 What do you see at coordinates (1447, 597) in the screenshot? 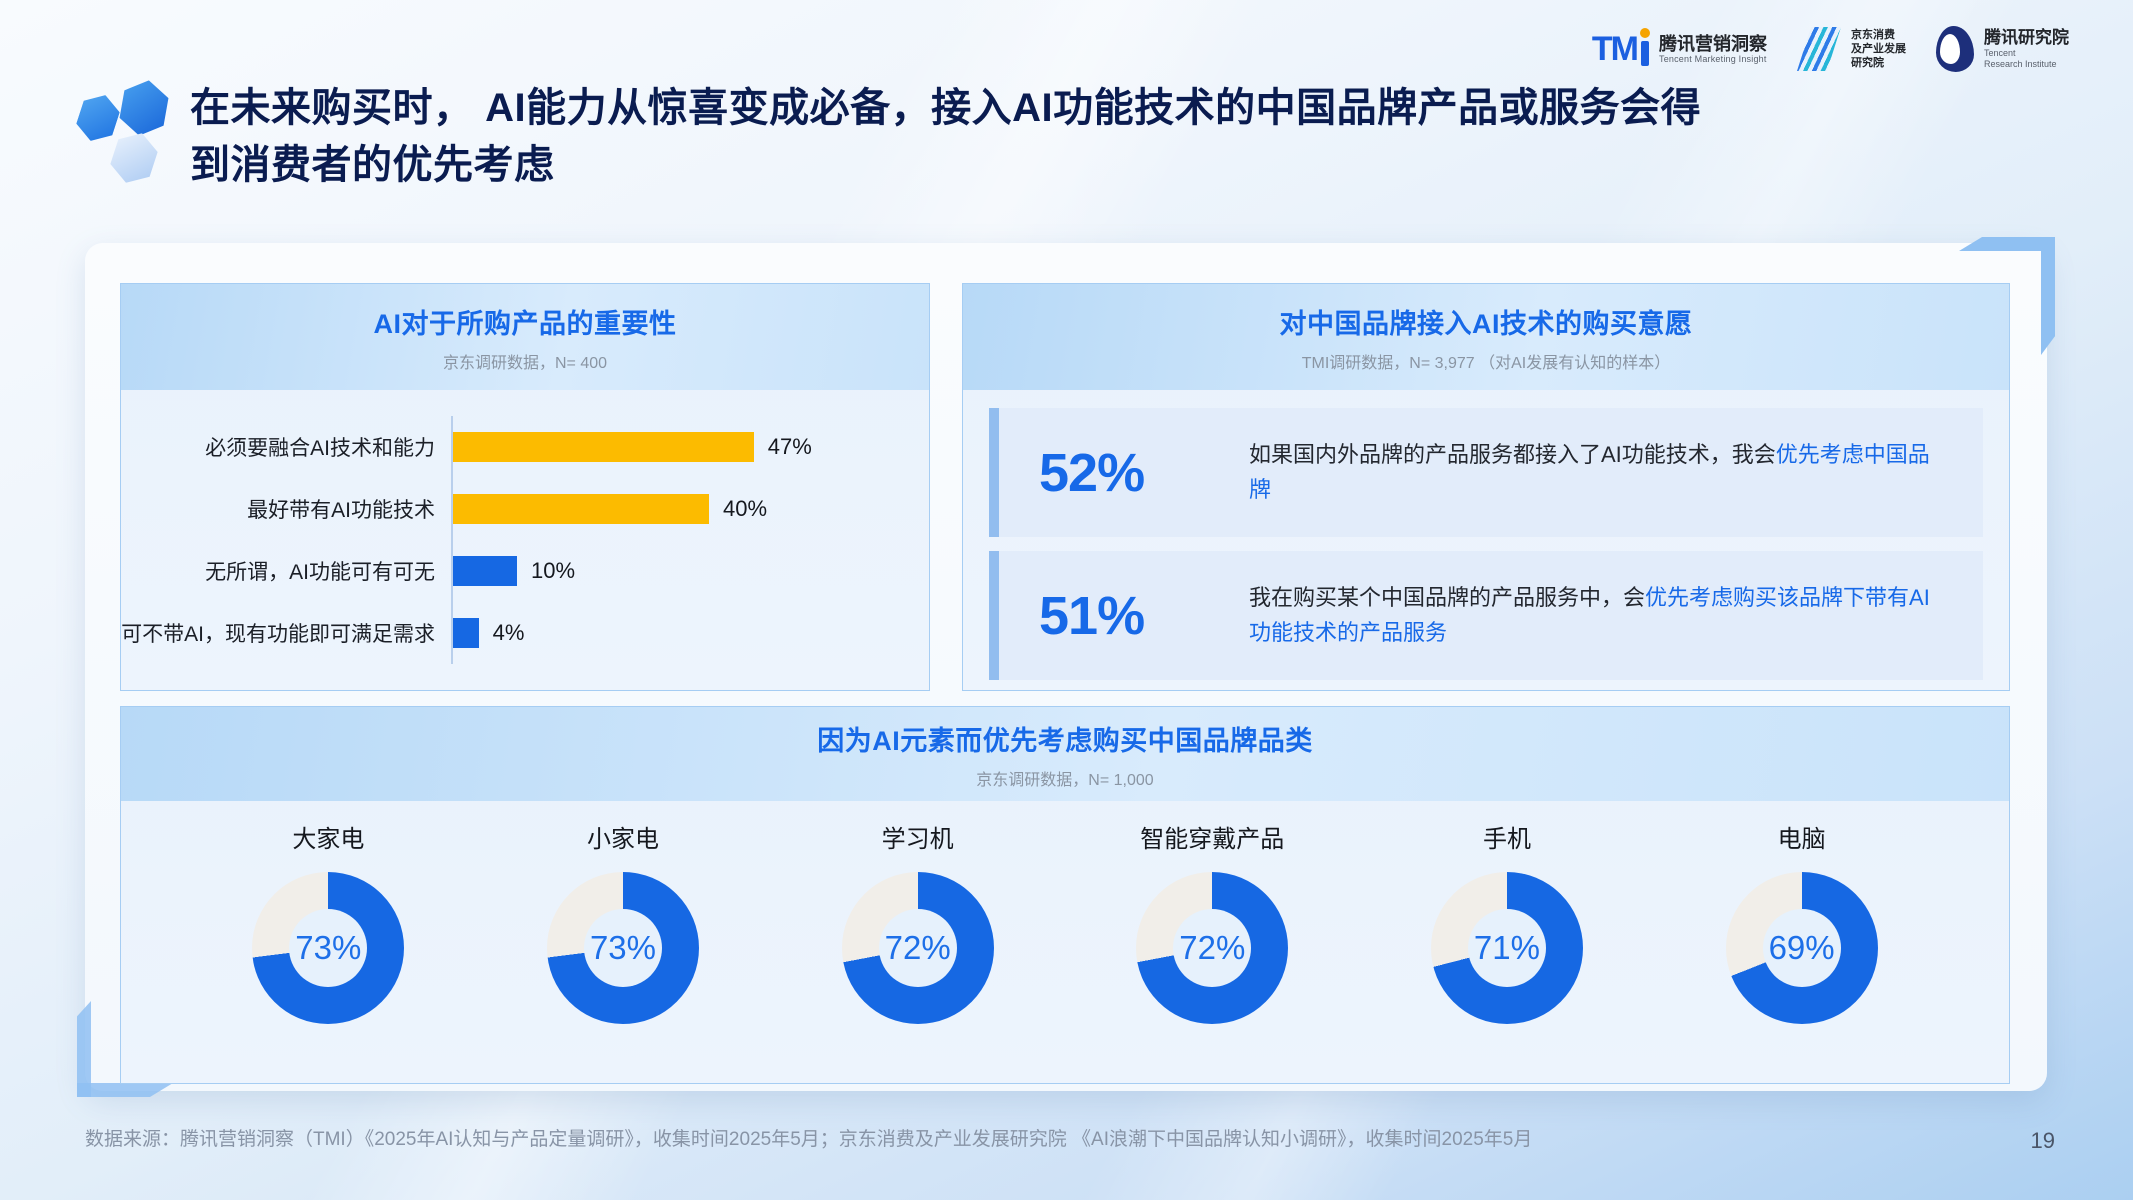
I see `stat-text-plain: 我在购买某个中国品牌的产品服务中，会` at bounding box center [1447, 597].